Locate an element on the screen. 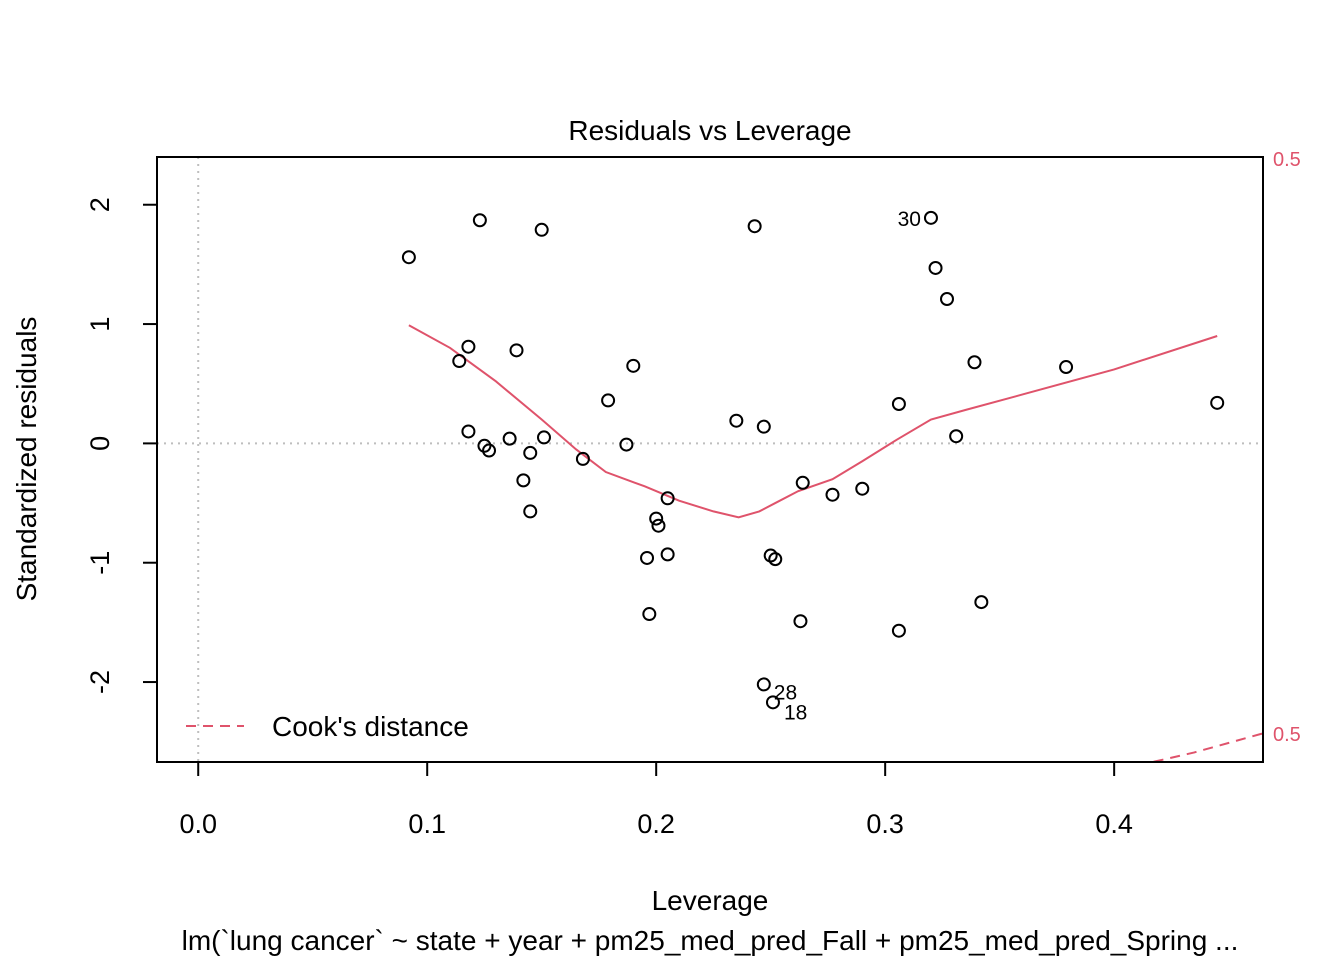 The width and height of the screenshot is (1344, 960). cooks-distance-lower-contour is located at coordinates (1205, 747).